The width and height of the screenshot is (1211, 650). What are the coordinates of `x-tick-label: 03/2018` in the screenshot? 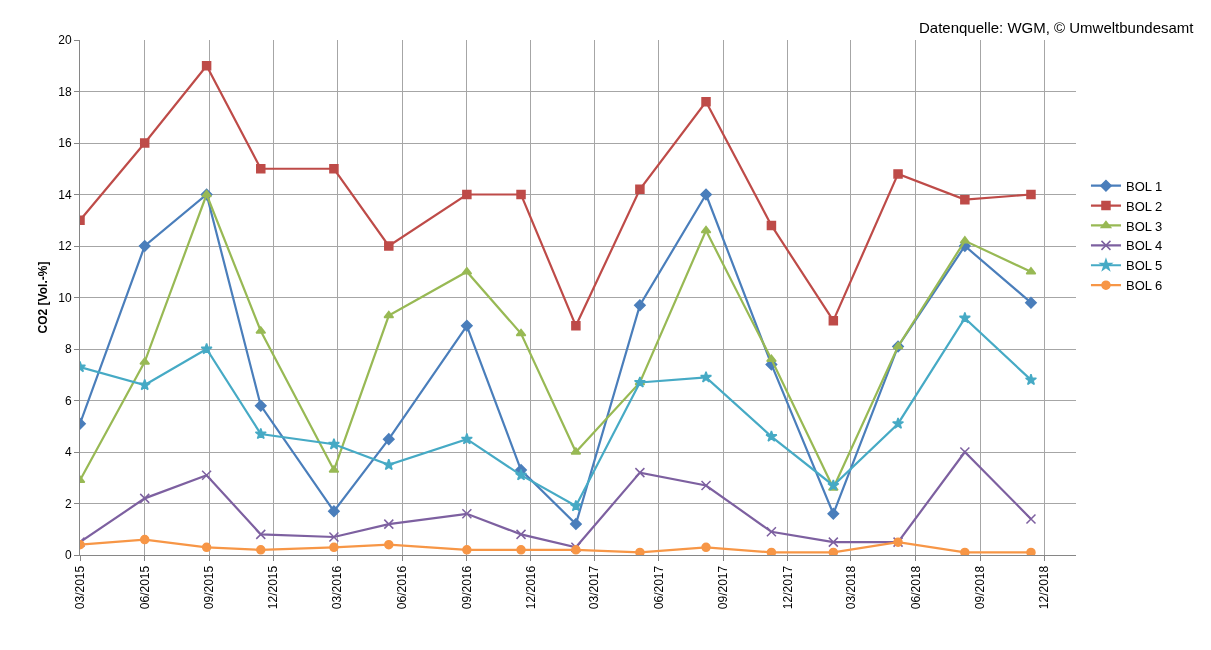 It's located at (850, 587).